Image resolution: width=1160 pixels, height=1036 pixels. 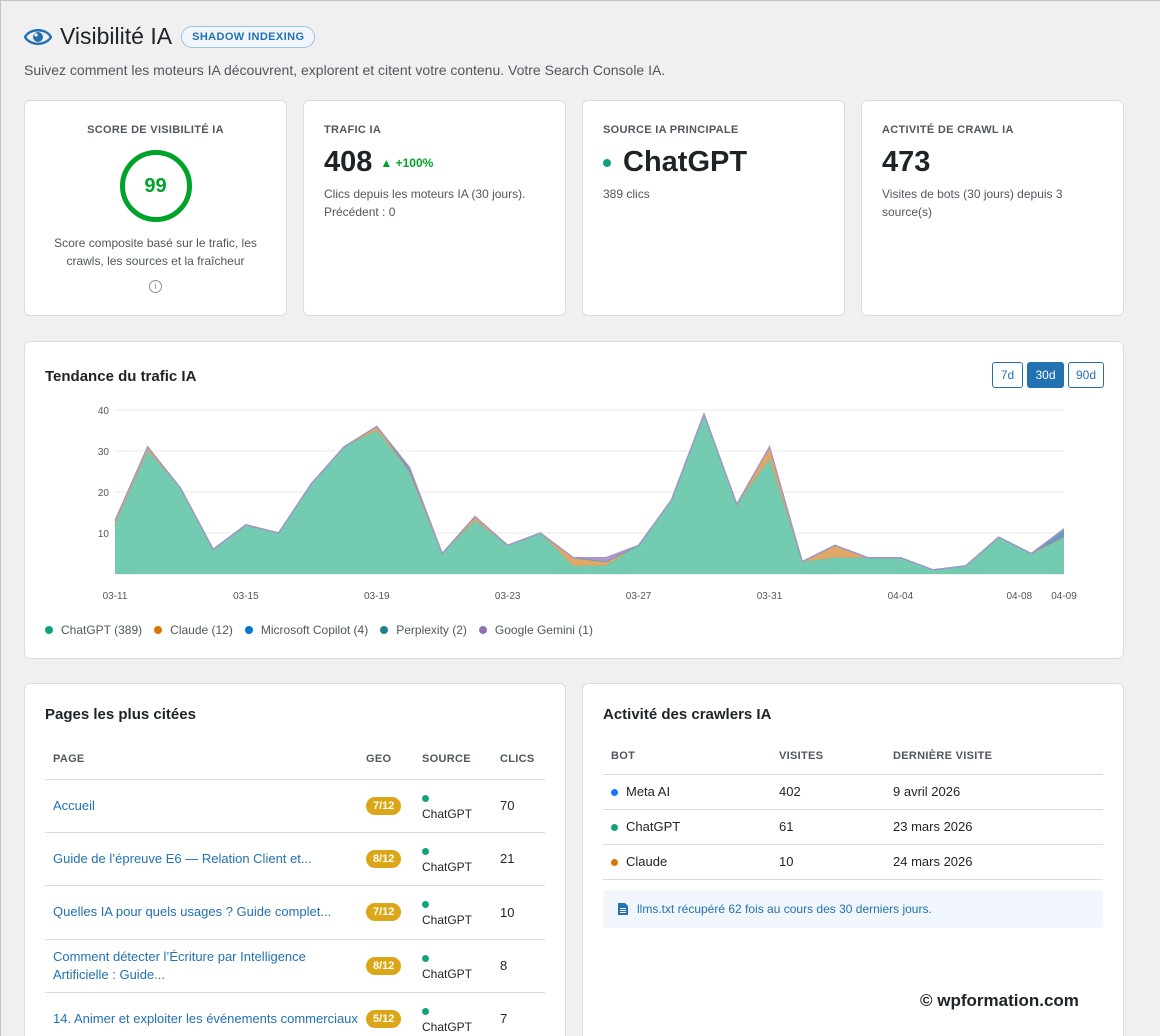 What do you see at coordinates (74, 805) in the screenshot?
I see `page-link: Accueil` at bounding box center [74, 805].